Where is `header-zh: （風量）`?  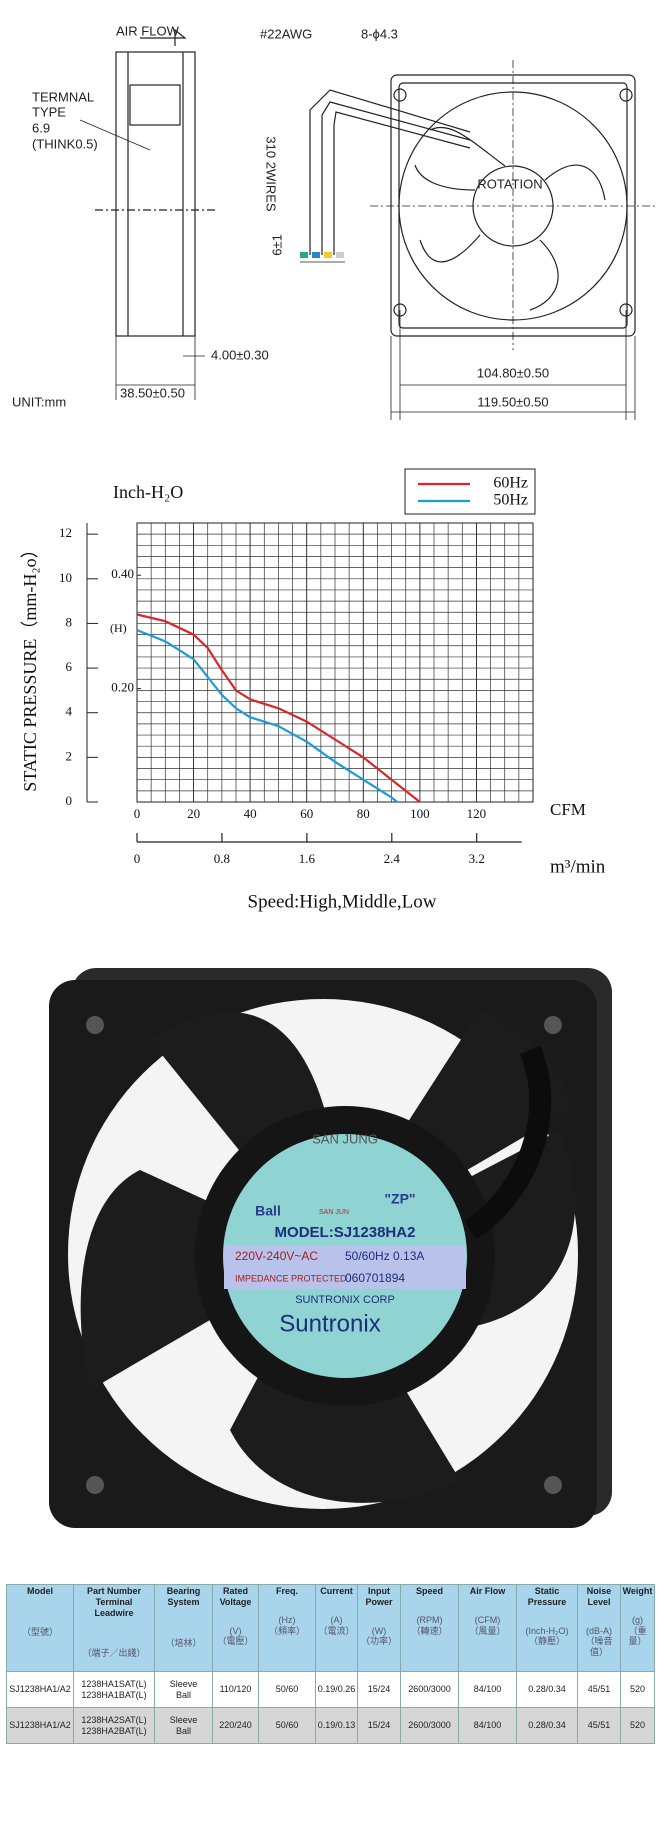
header-zh: （風量） is located at coordinates (487, 1630).